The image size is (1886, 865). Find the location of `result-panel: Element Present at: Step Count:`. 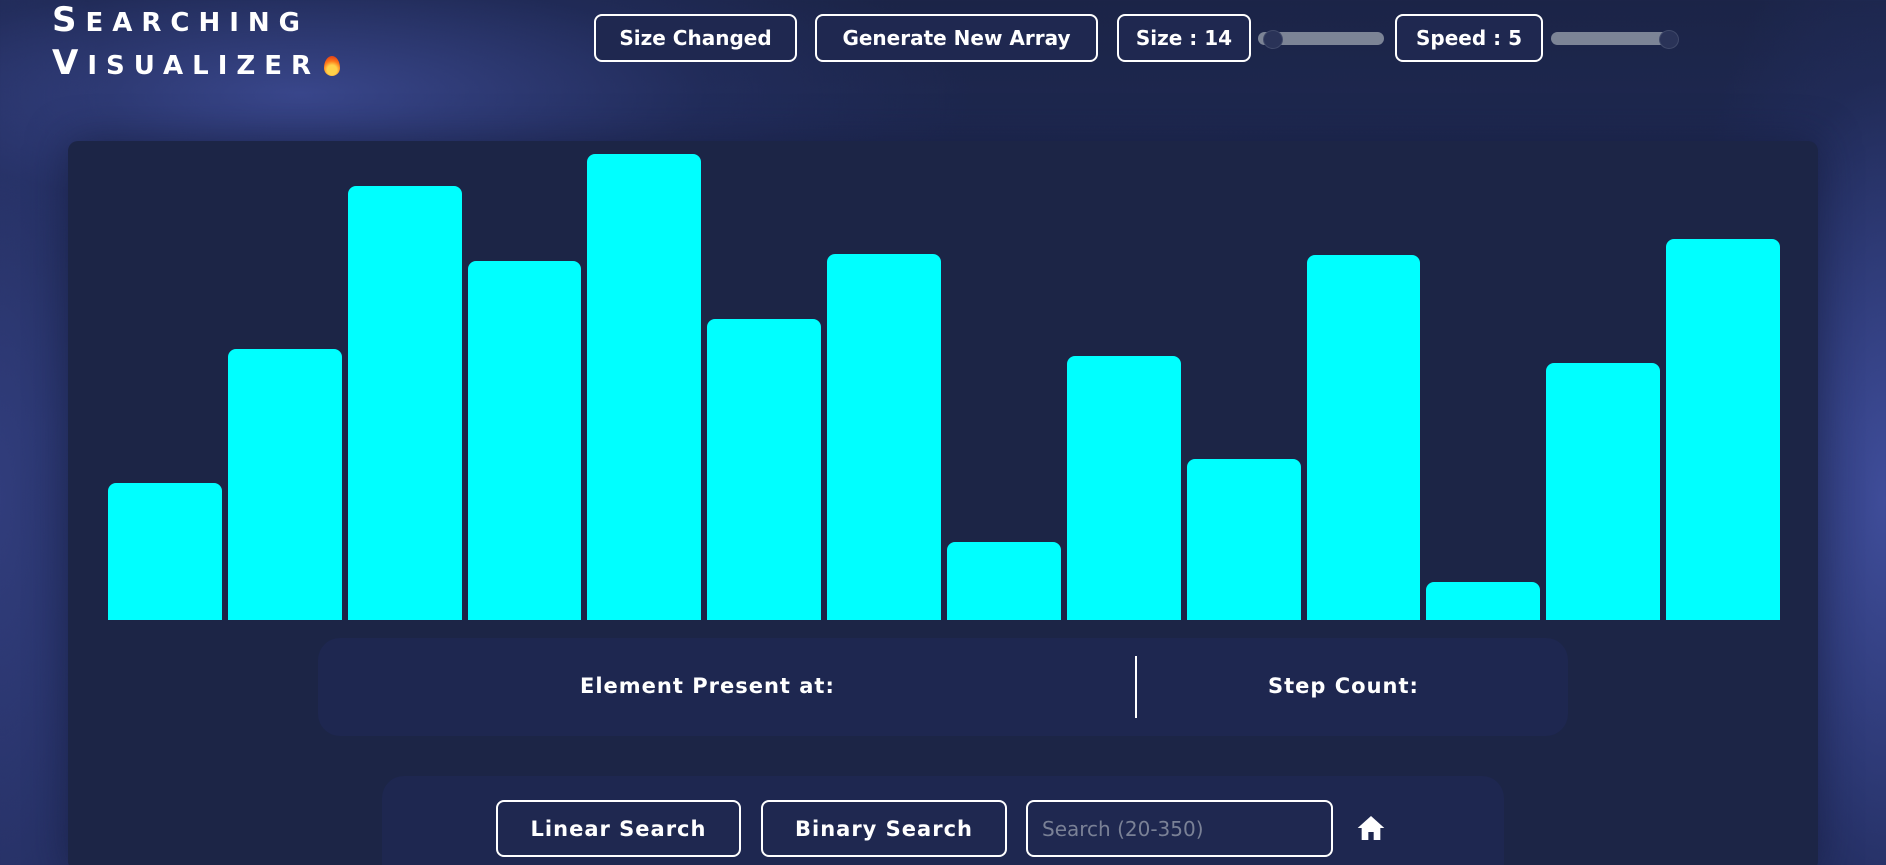

result-panel: Element Present at: Step Count: is located at coordinates (943, 687).